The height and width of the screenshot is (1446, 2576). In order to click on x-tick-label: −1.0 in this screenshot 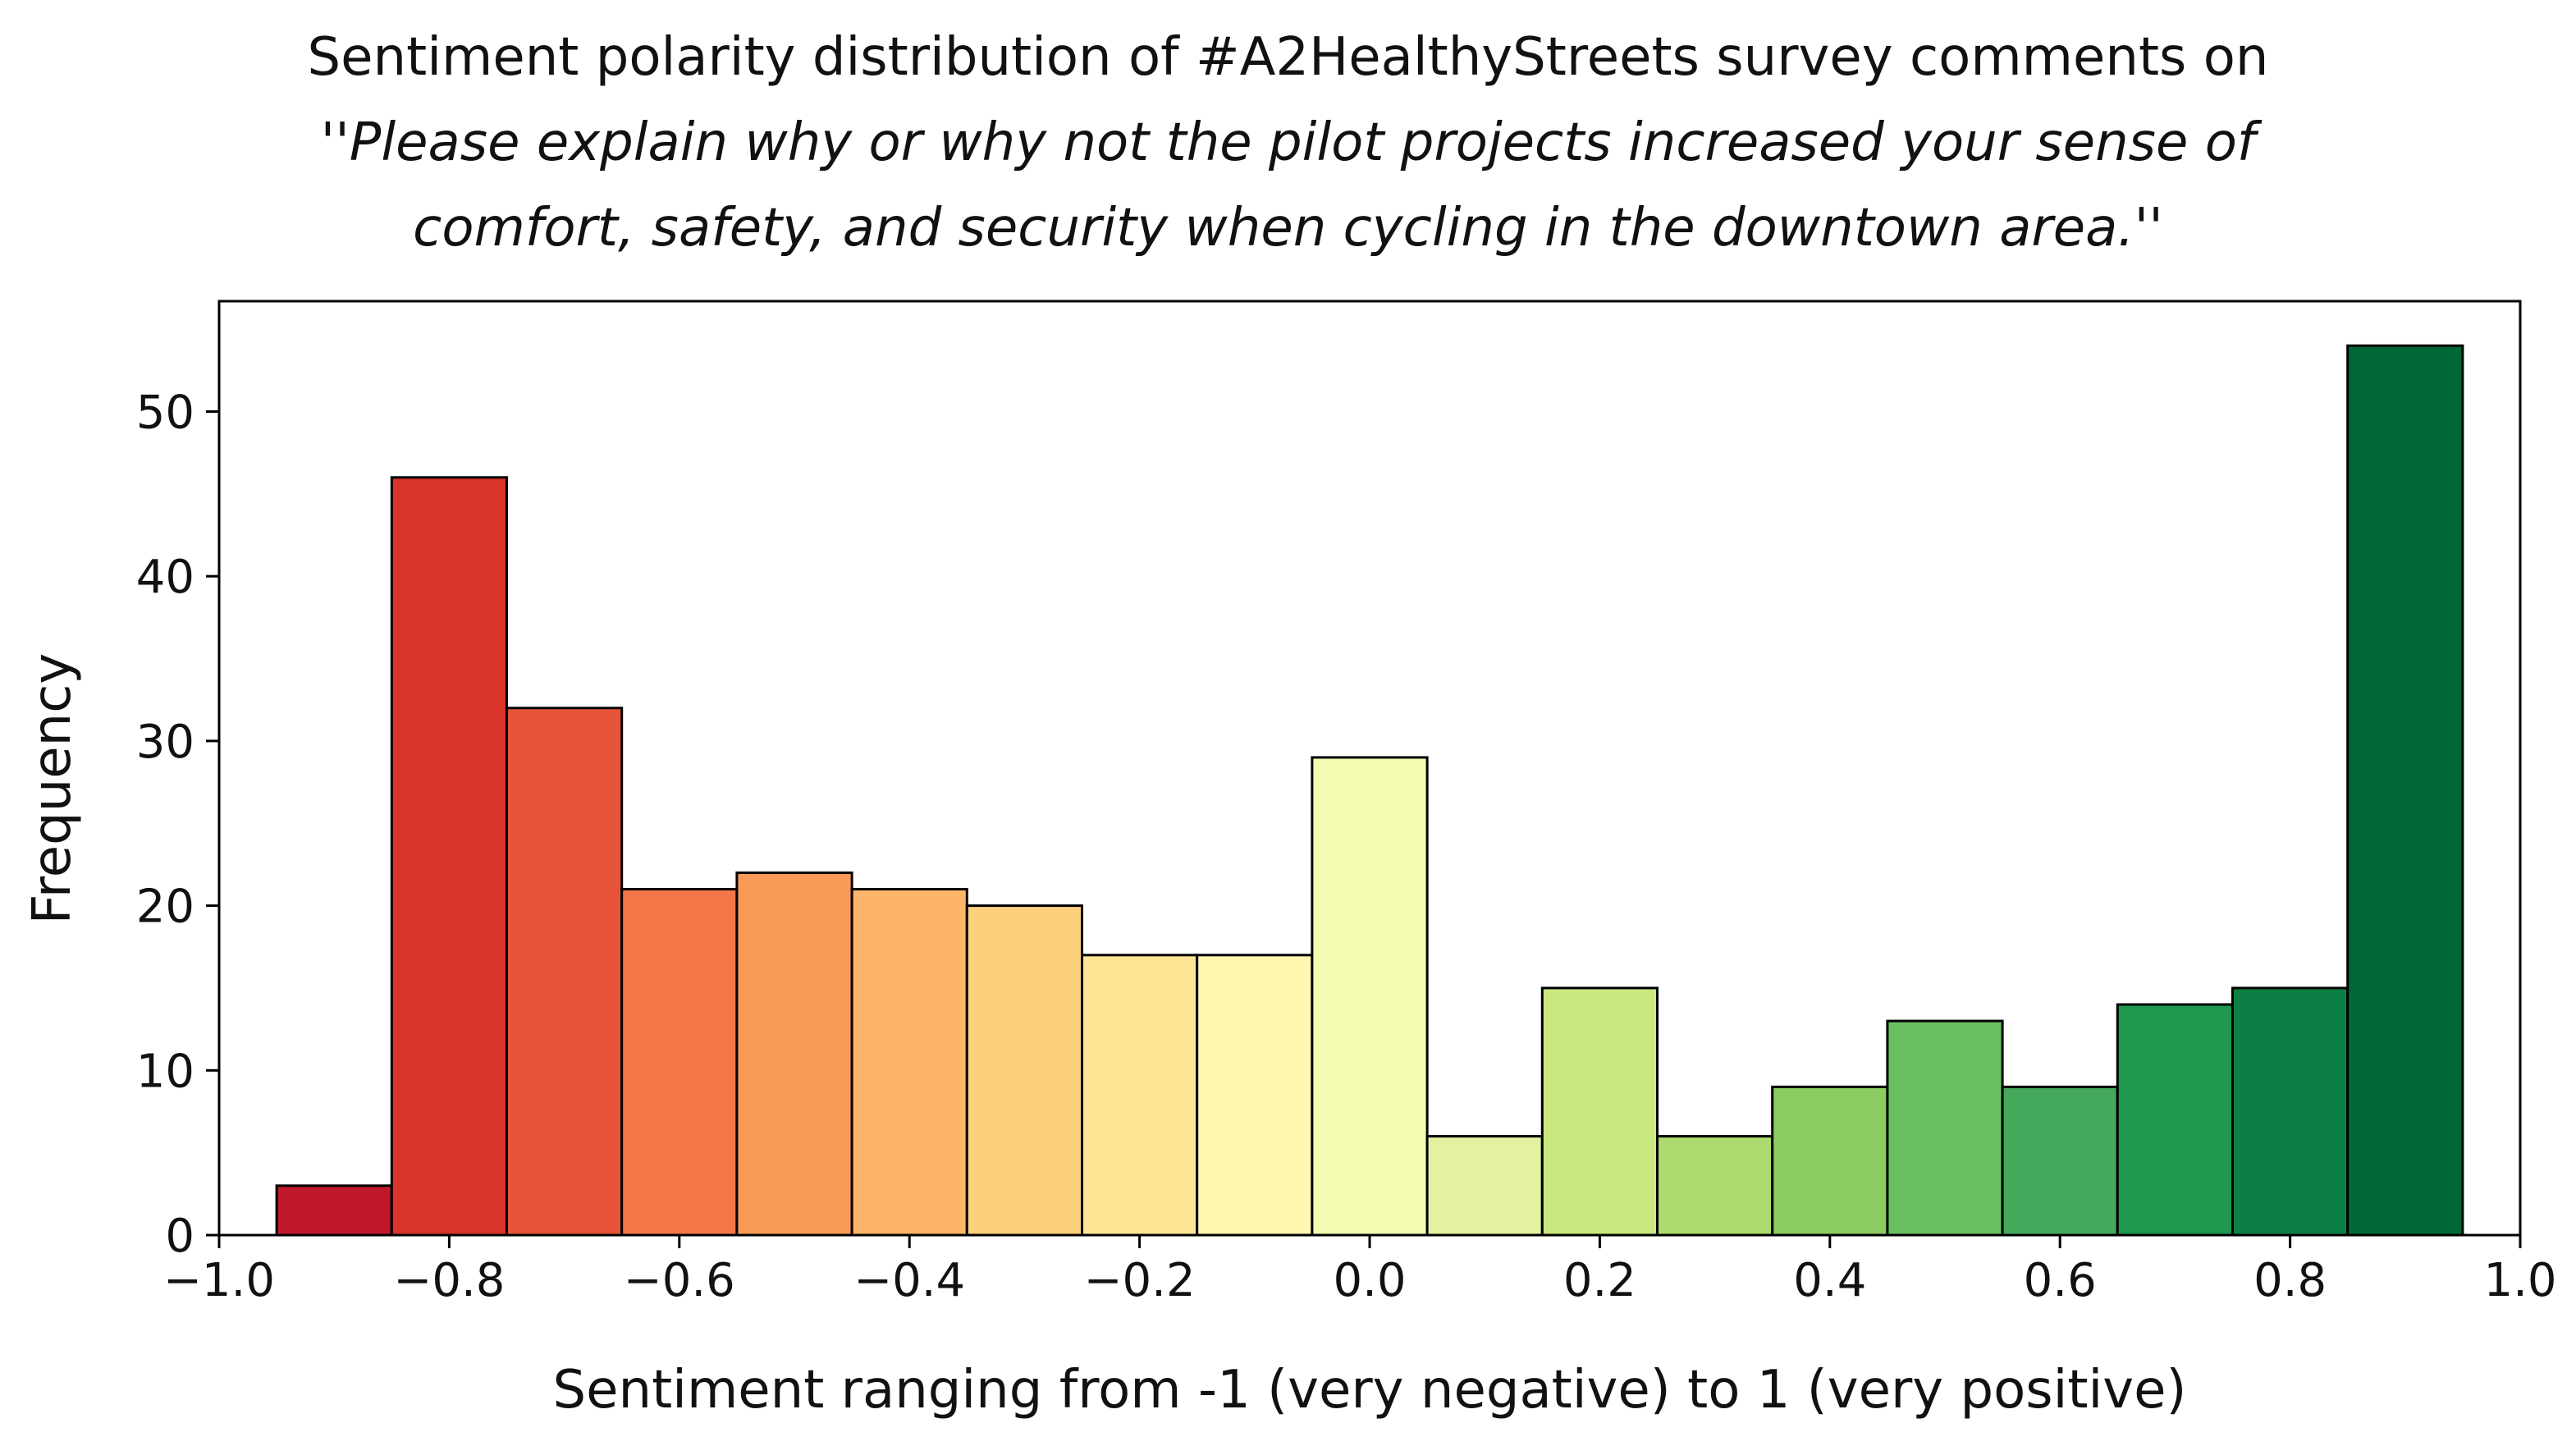, I will do `click(219, 1280)`.